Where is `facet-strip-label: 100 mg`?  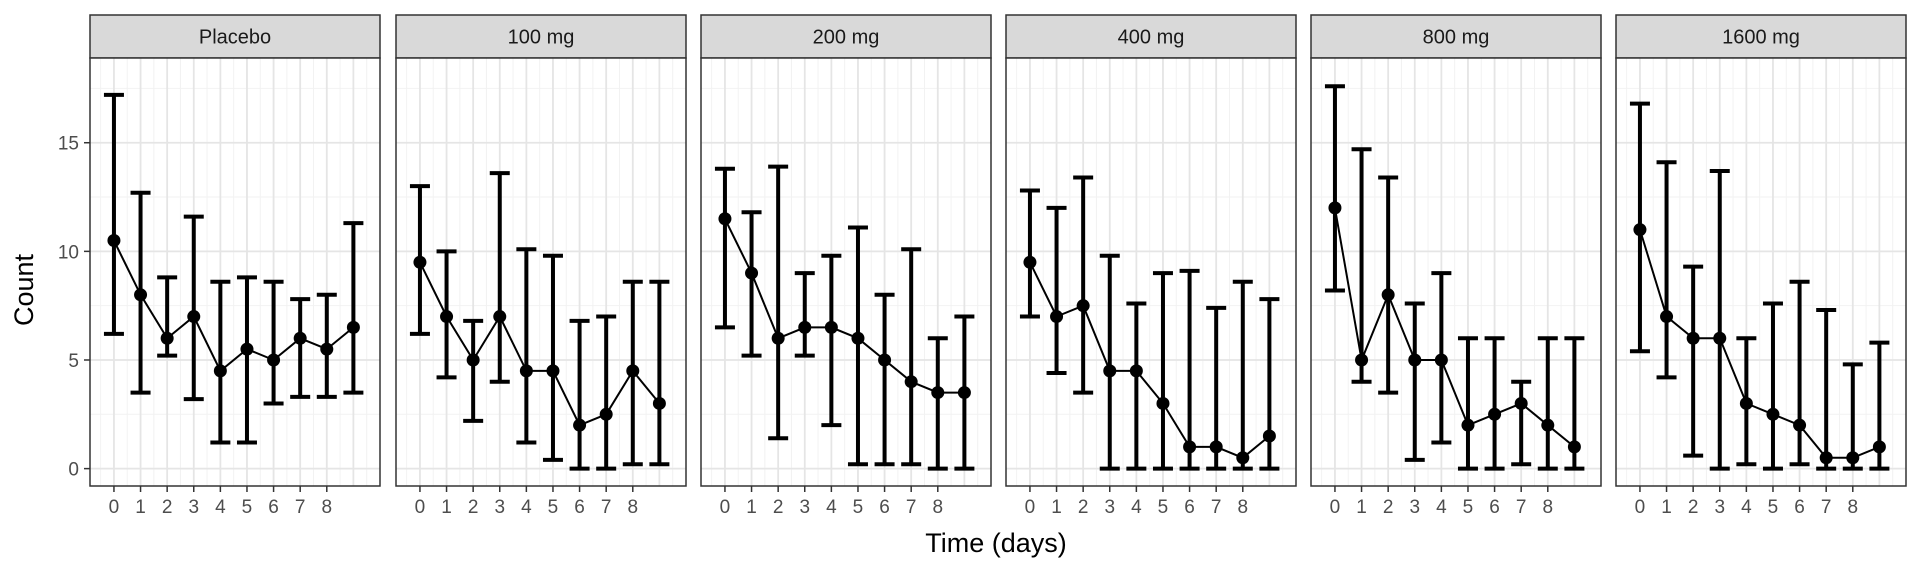
facet-strip-label: 100 mg is located at coordinates (541, 38).